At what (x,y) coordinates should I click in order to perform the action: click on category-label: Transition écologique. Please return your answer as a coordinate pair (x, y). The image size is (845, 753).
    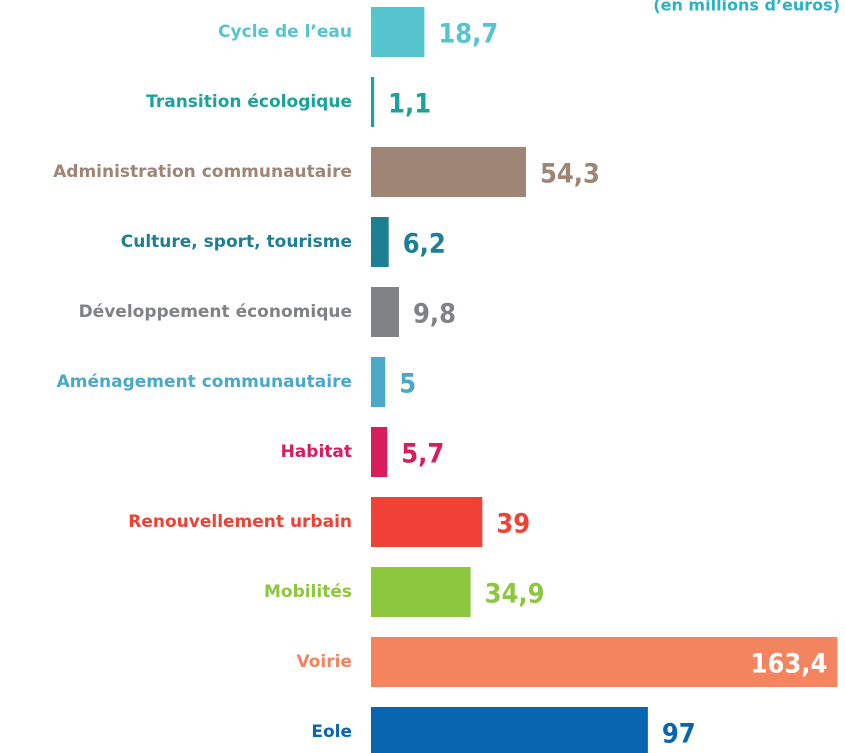
    Looking at the image, I should click on (249, 102).